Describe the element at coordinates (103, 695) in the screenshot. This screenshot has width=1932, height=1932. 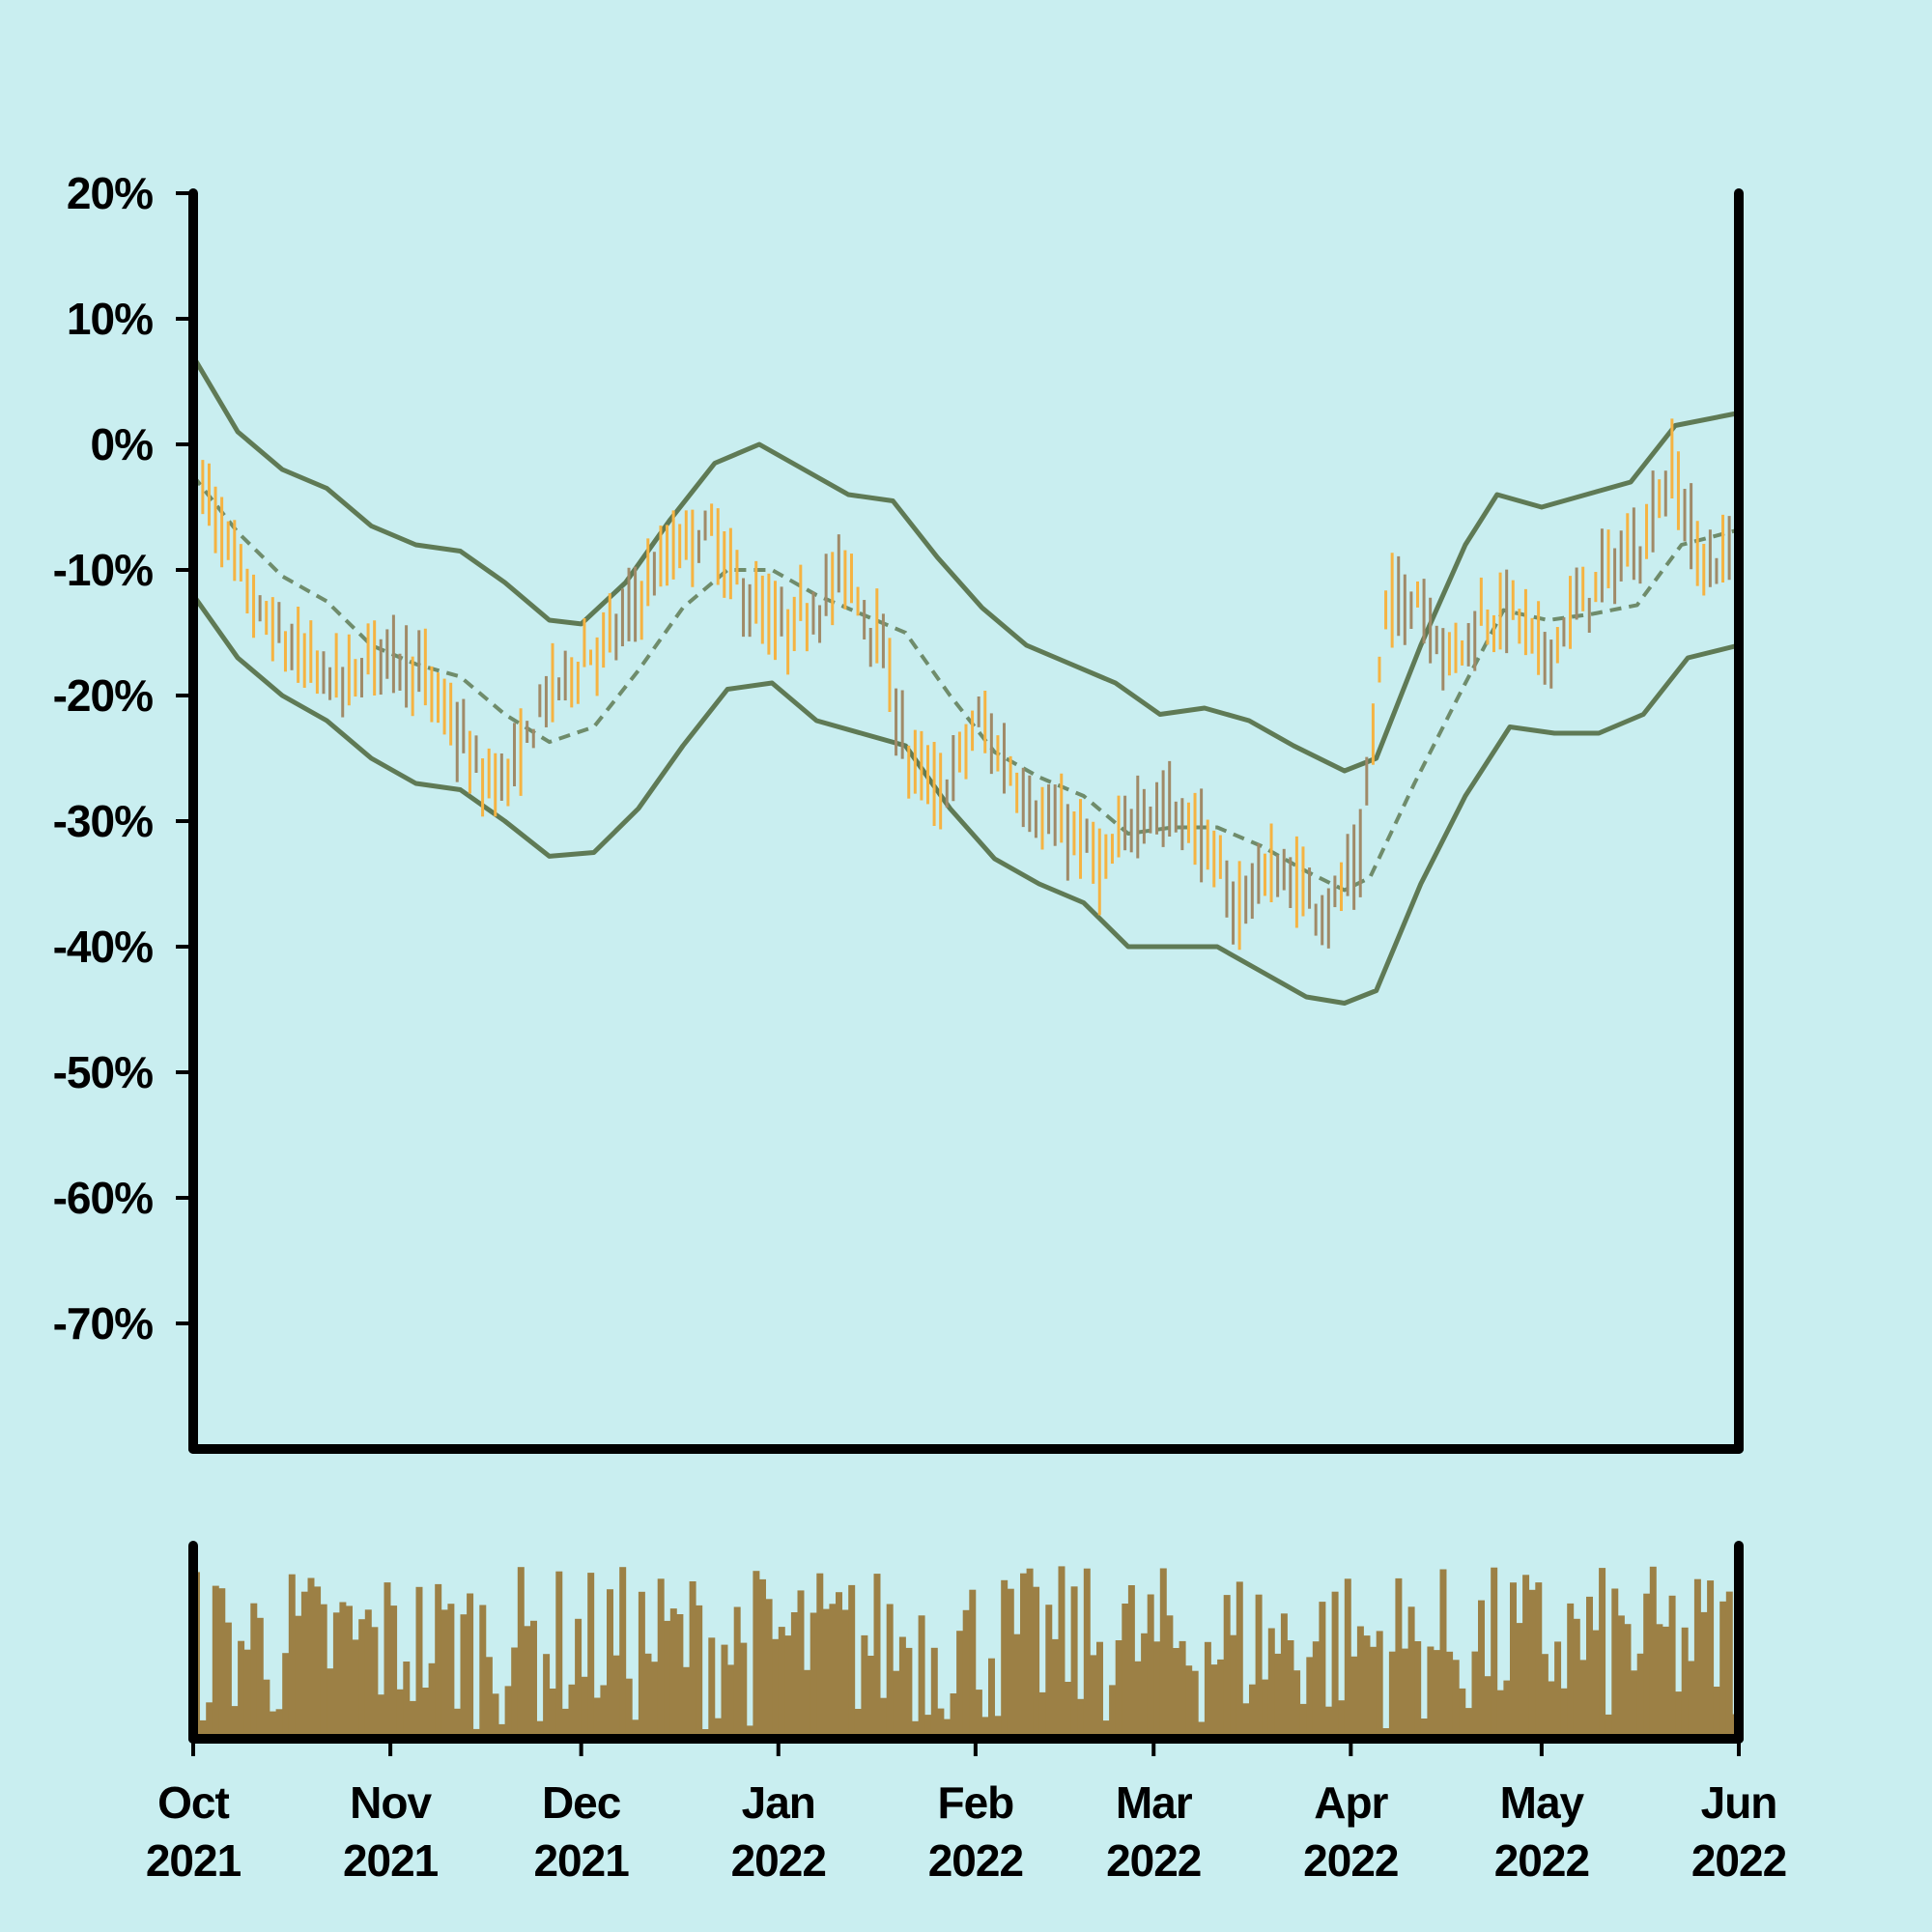
I see `y-tick-label: -20%` at that location.